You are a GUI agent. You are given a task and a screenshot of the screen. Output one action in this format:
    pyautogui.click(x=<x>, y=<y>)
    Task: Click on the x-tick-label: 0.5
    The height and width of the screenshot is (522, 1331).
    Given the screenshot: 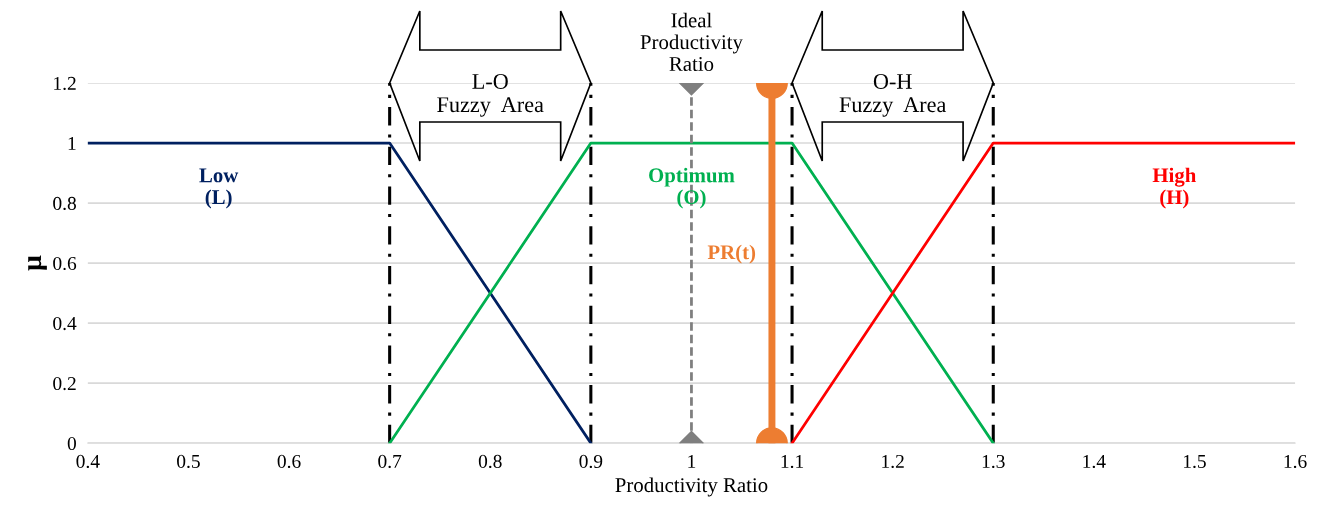 What is the action you would take?
    pyautogui.click(x=188, y=461)
    